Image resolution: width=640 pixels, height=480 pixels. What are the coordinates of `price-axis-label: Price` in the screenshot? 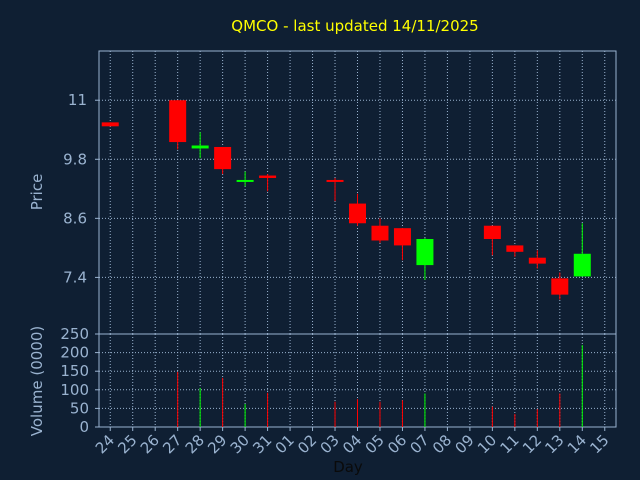 It's located at (37, 192).